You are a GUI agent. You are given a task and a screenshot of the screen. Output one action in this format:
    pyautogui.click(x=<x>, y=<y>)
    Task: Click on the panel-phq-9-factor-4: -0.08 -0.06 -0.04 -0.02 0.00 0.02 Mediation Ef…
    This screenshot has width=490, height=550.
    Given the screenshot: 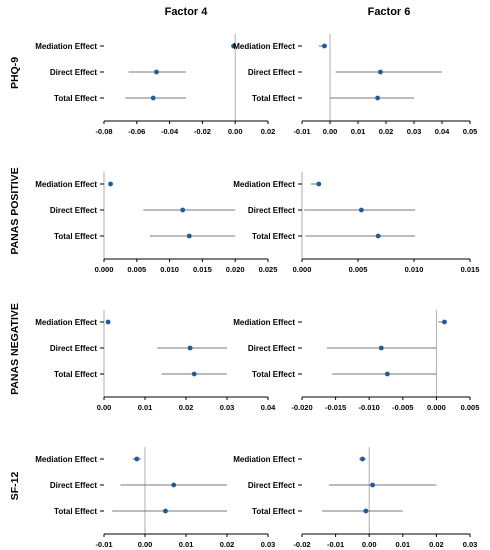 What is the action you would take?
    pyautogui.click(x=155, y=85)
    